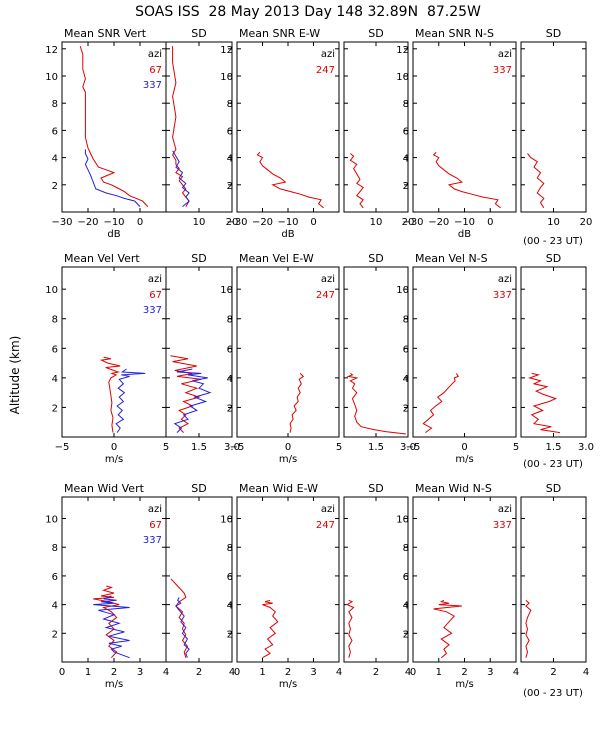 The height and width of the screenshot is (750, 600). What do you see at coordinates (102, 258) in the screenshot?
I see `panel-title: Mean Vel Vert` at bounding box center [102, 258].